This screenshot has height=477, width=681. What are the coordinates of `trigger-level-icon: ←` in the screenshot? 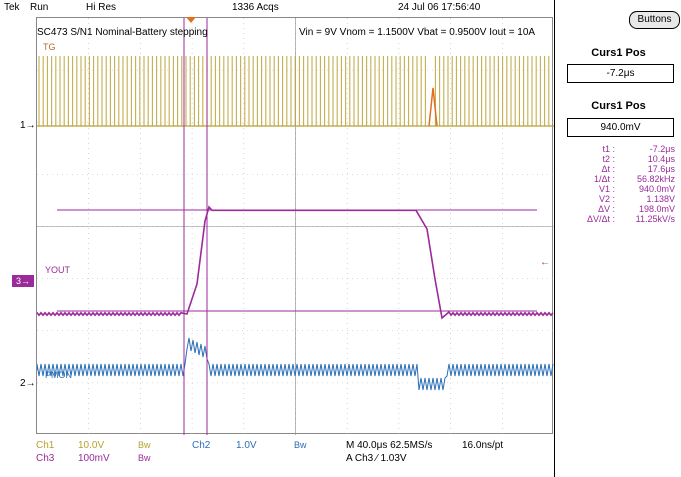 It's located at (545, 262).